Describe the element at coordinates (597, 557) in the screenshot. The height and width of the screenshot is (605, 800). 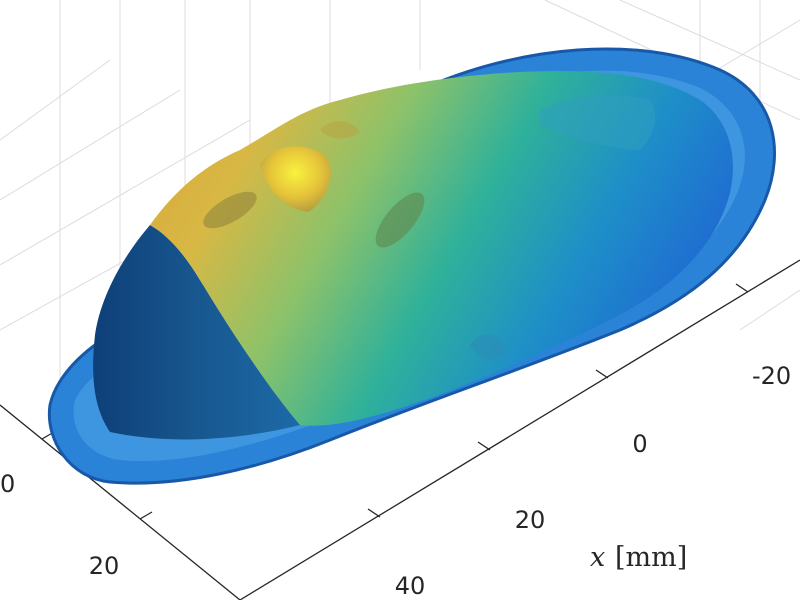
I see `x-axis-label-symbol: x` at that location.